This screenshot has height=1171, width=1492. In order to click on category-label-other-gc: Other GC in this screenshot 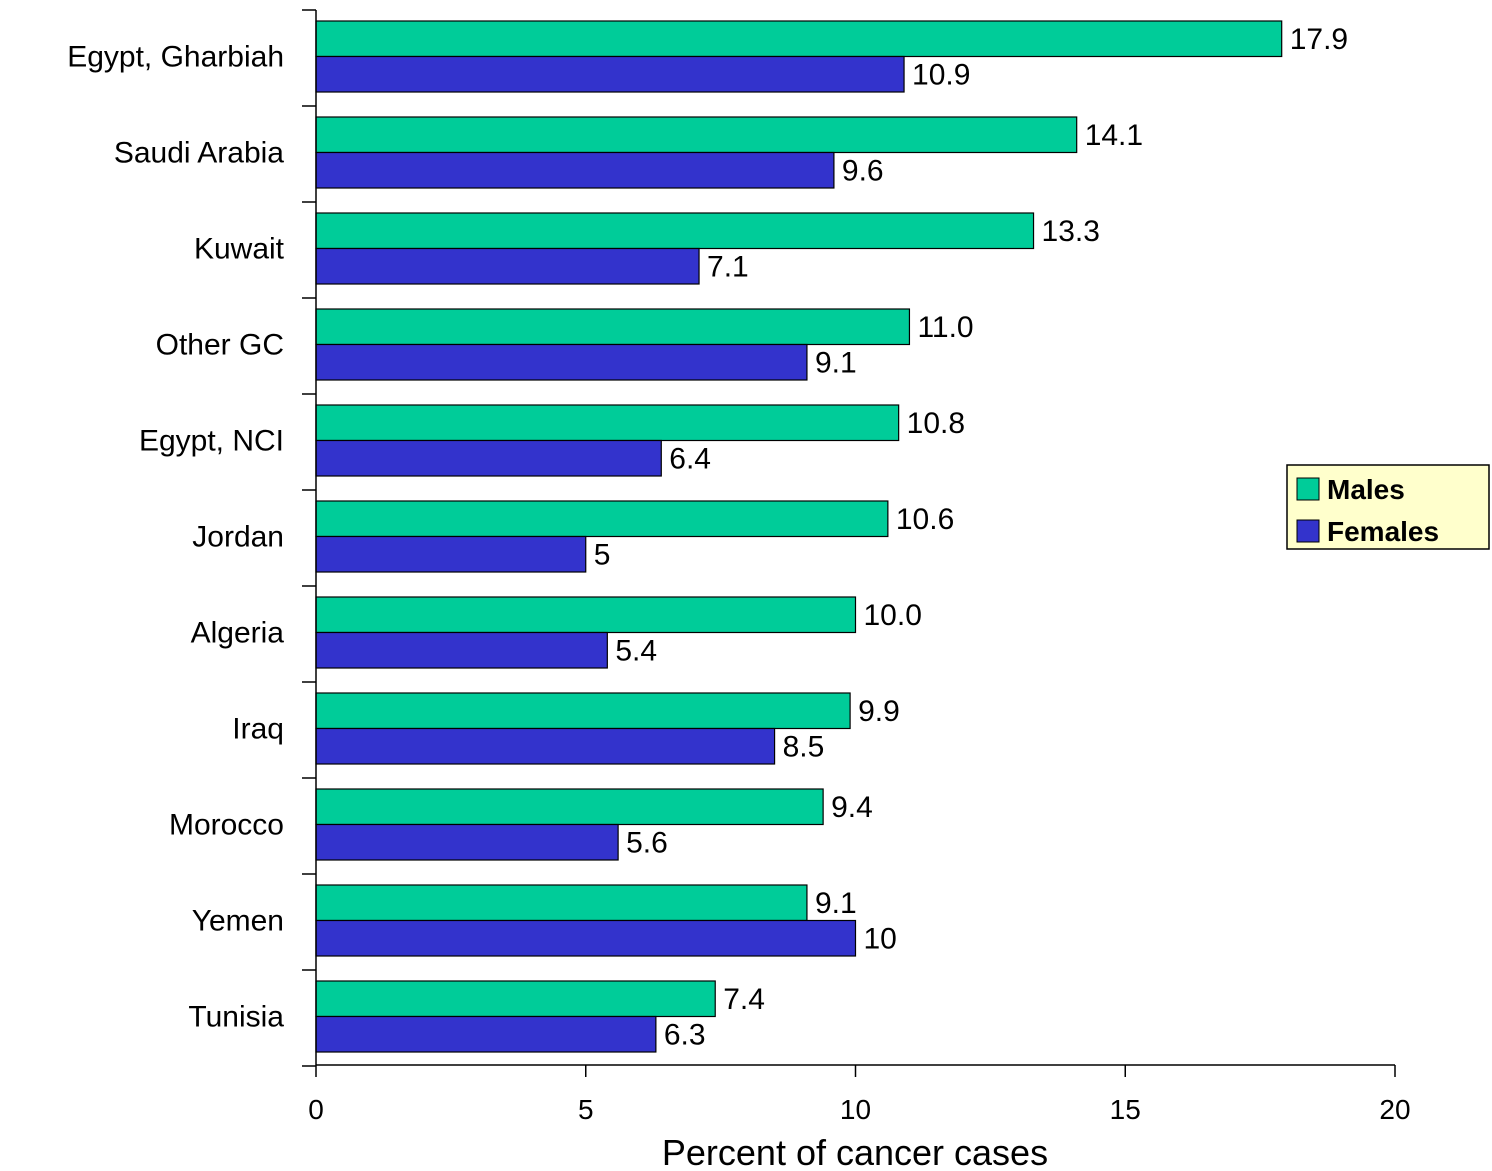, I will do `click(220, 345)`.